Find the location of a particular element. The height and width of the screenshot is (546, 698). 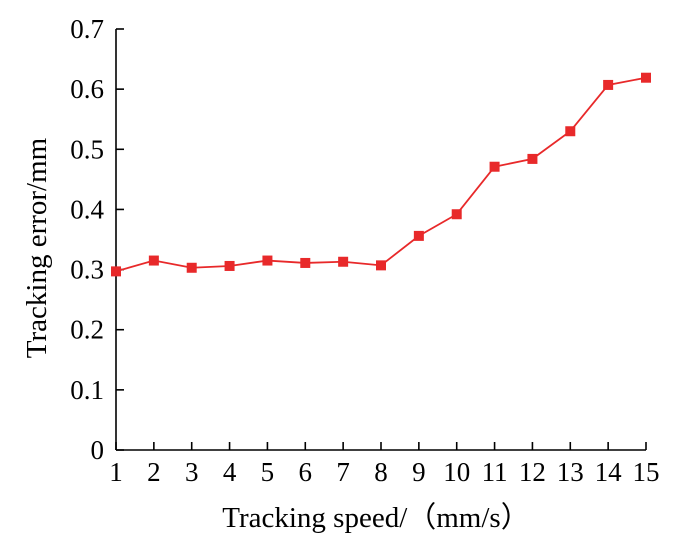

y-tick-label: 0.3 is located at coordinates (87, 270).